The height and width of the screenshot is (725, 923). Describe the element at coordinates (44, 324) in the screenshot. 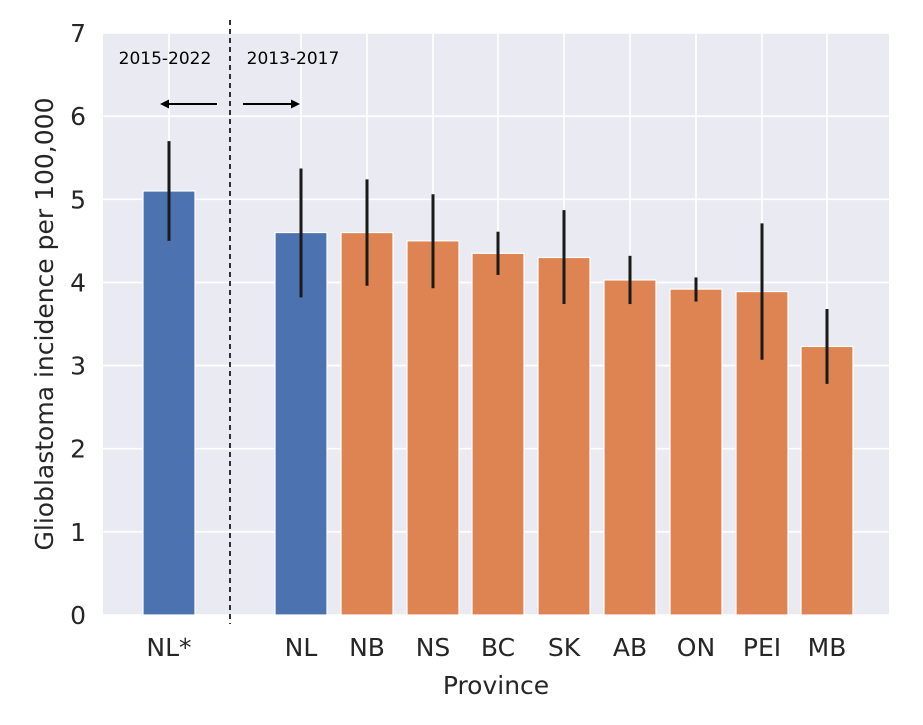

I see `y-axis-title: Glioblastoma incidence per 100,000` at that location.